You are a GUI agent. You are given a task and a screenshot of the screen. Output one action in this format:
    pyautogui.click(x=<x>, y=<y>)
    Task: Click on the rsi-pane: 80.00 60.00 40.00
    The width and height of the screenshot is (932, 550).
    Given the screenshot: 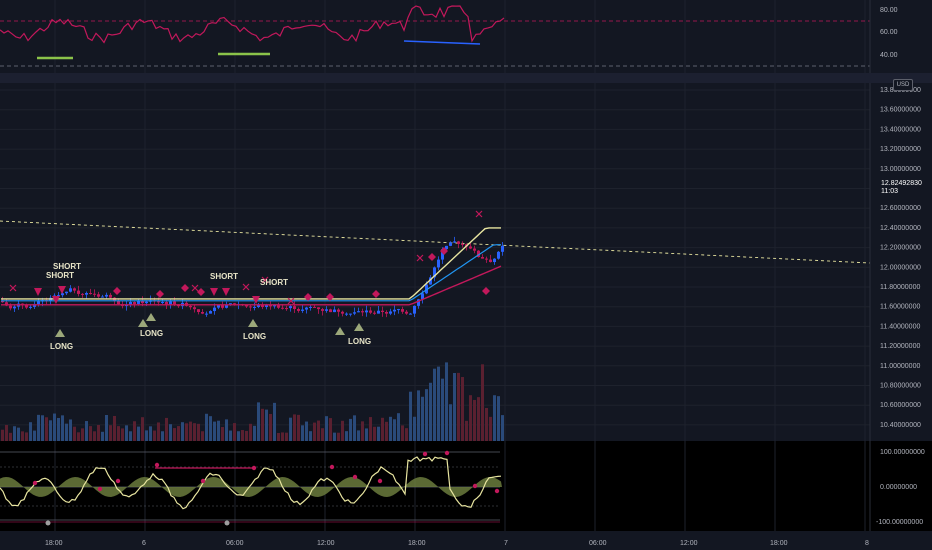 What is the action you would take?
    pyautogui.click(x=466, y=36)
    